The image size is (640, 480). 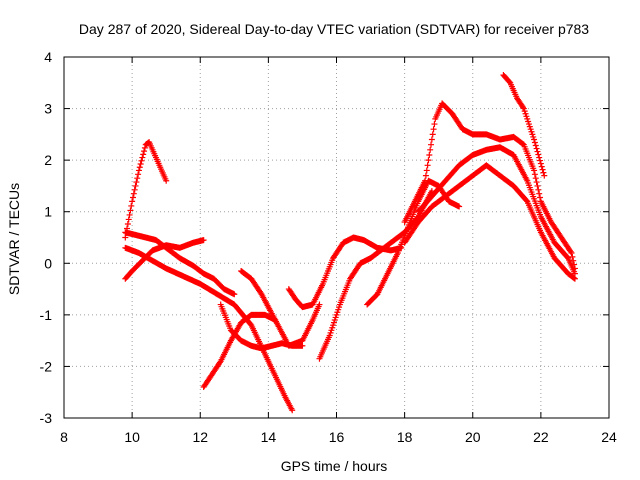 What do you see at coordinates (132, 437) in the screenshot?
I see `x-tick-label: 10` at bounding box center [132, 437].